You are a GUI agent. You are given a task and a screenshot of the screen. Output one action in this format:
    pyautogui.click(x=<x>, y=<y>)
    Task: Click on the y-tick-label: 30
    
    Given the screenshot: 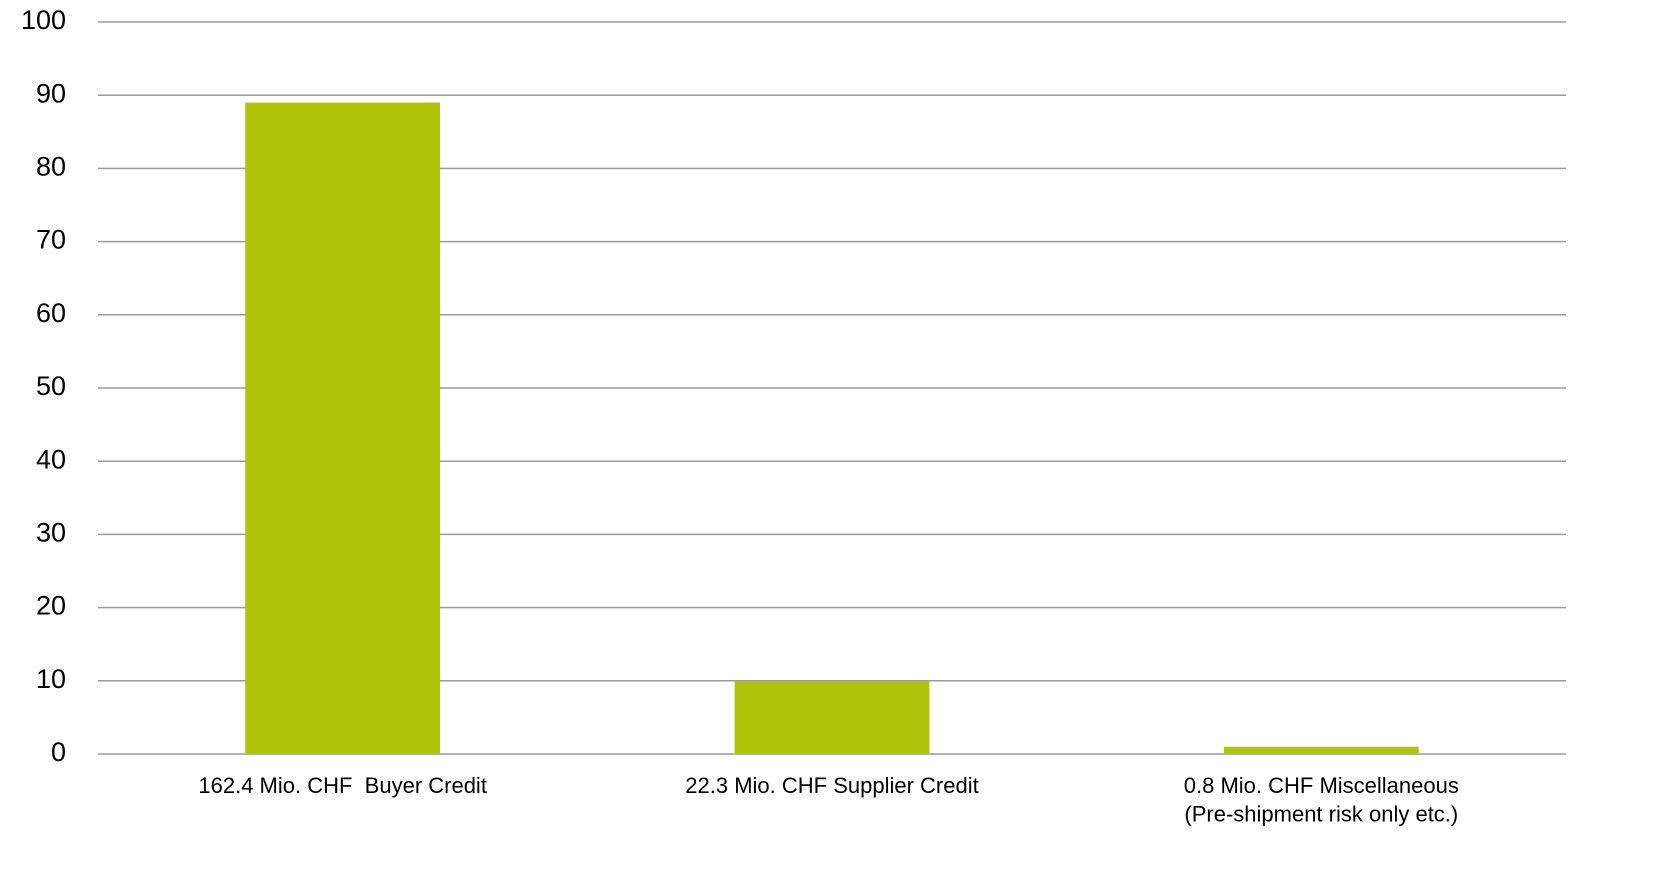 What is the action you would take?
    pyautogui.click(x=51, y=533)
    